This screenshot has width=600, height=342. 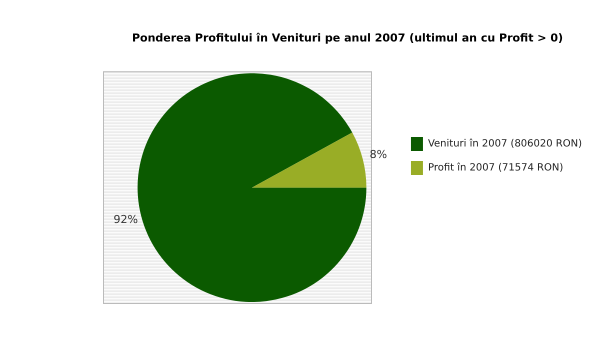 What do you see at coordinates (379, 155) in the screenshot?
I see `data-label: 8%` at bounding box center [379, 155].